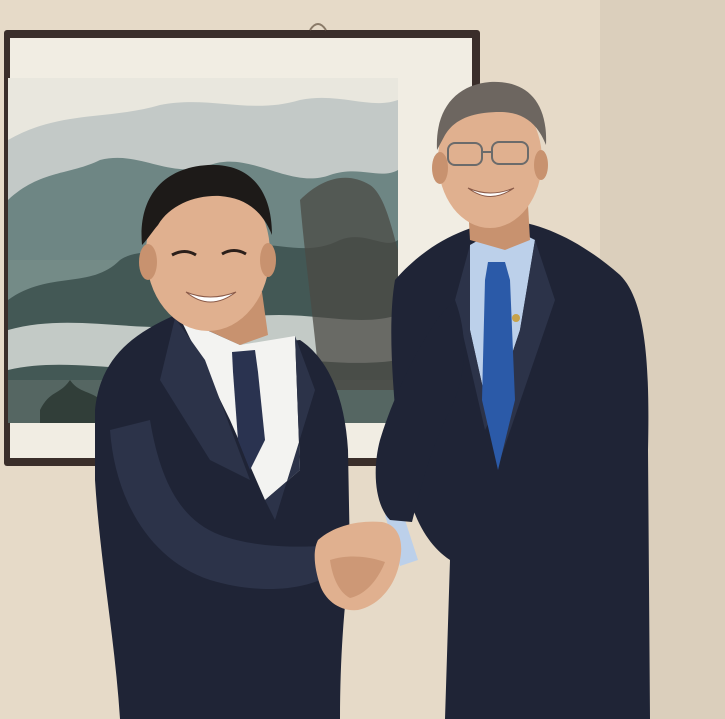 The image size is (725, 719). What do you see at coordinates (488, 153) in the screenshot?
I see `glasses-icon` at bounding box center [488, 153].